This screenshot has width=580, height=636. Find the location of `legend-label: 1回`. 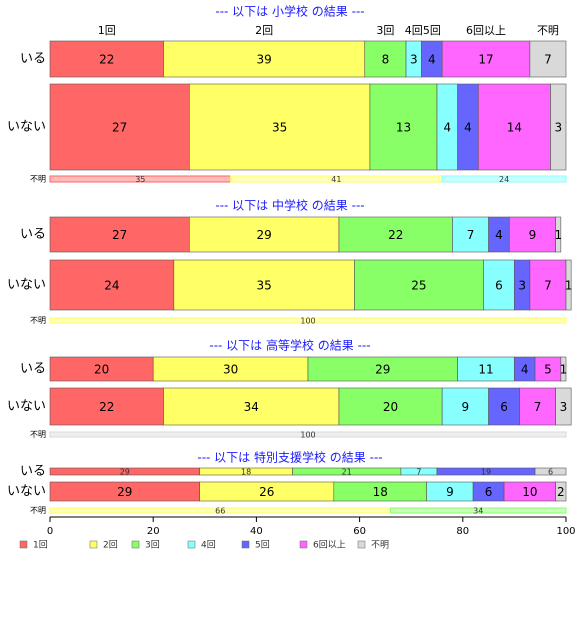

legend-label: 1回 is located at coordinates (40, 545).